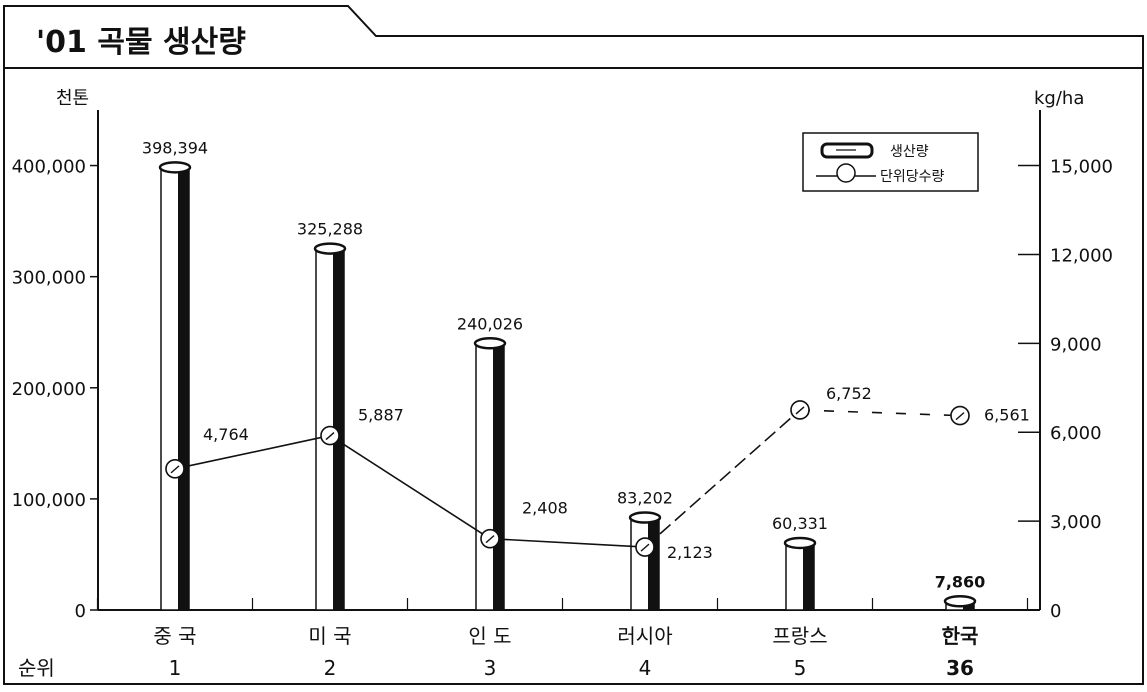 The image size is (1147, 692). Describe the element at coordinates (1065, 389) in the screenshot. I see `right-axis-ticks: 0 3,000 6,000 9,000 12,000 15,000` at that location.